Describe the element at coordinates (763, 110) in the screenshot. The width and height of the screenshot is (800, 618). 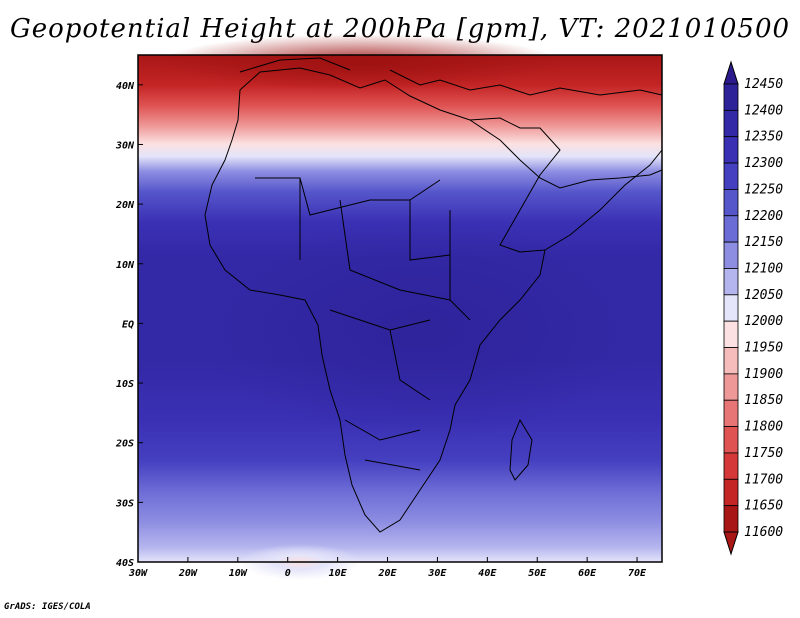
I see `colorbar-label: 12400` at that location.